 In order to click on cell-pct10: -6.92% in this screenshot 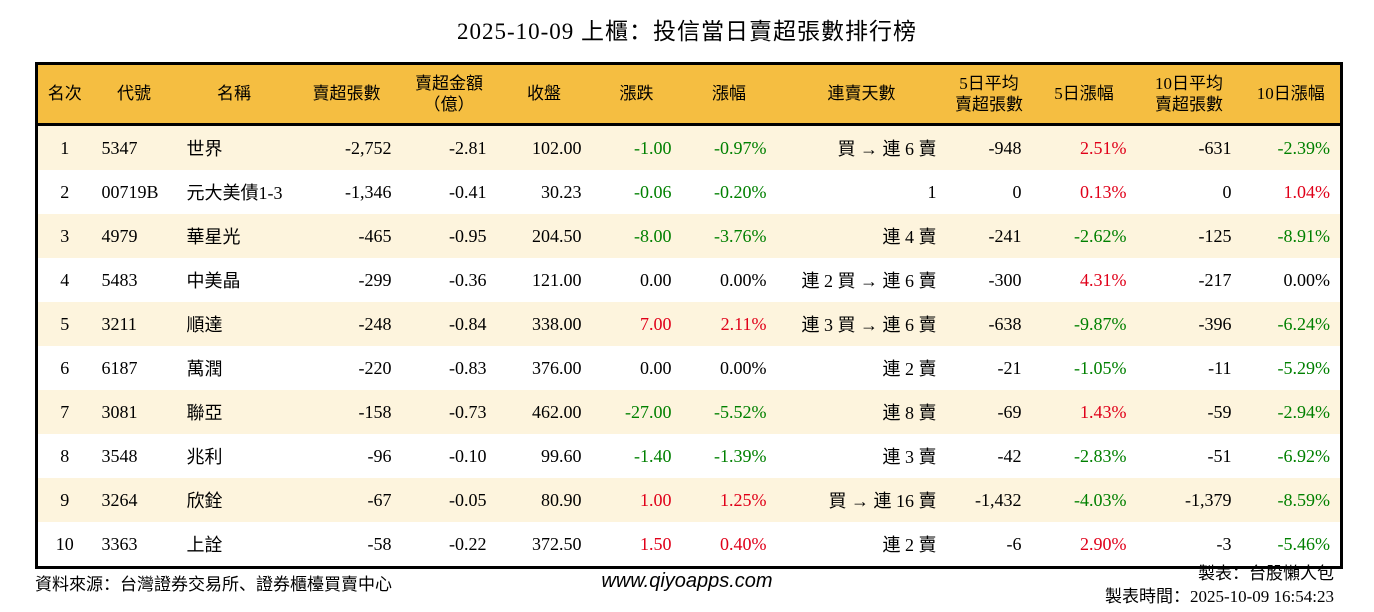, I will do `click(1291, 456)`.